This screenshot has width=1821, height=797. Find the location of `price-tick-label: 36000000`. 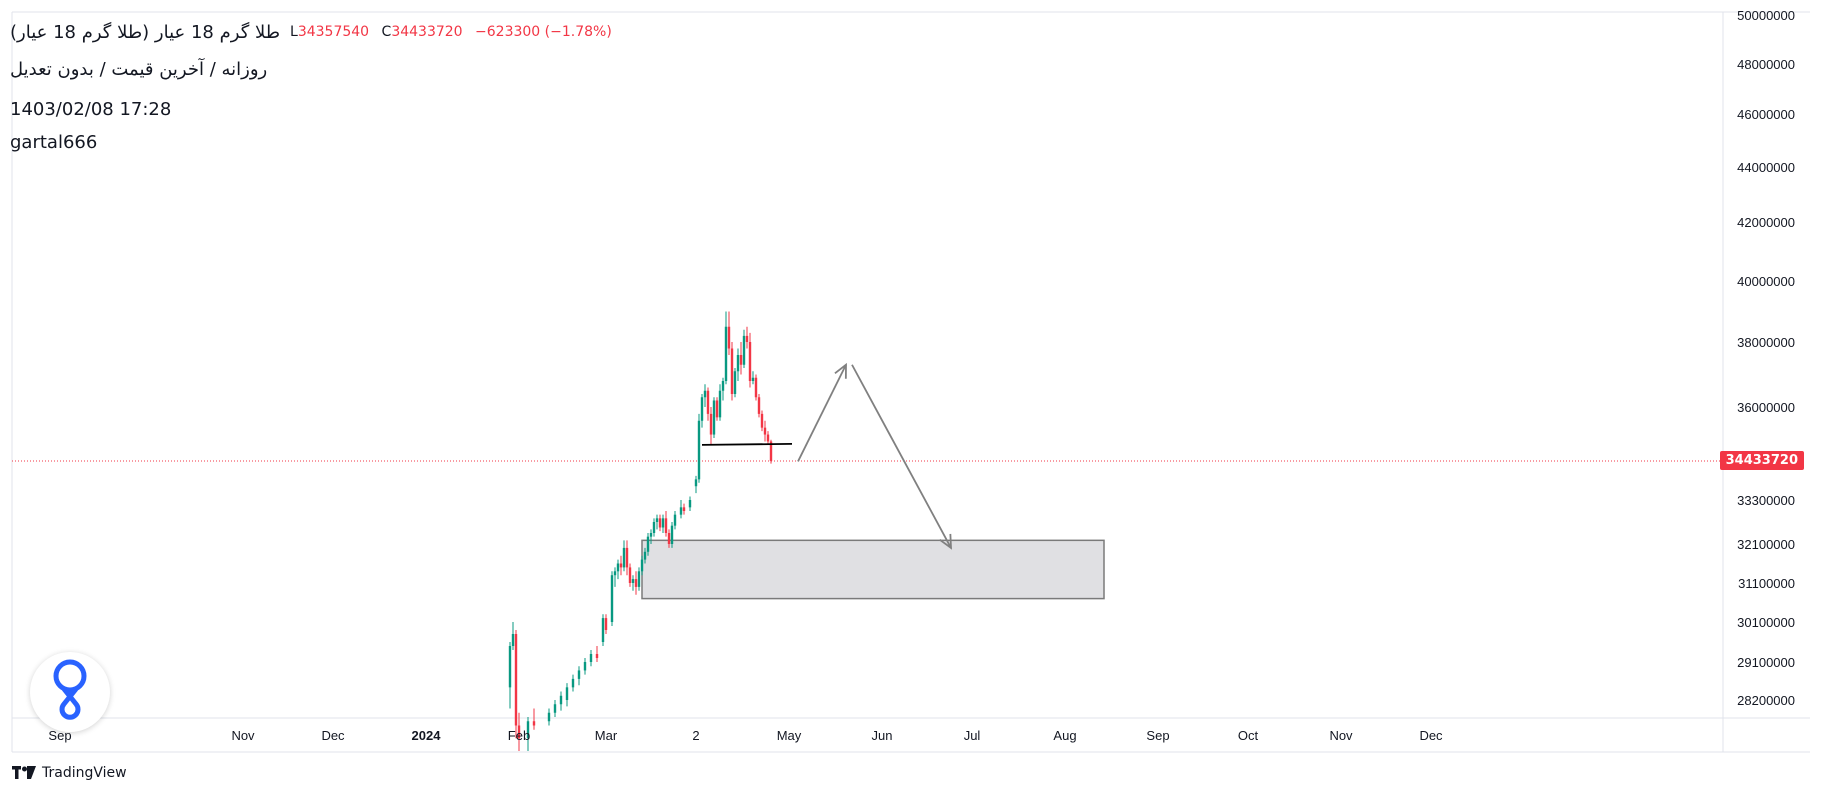

price-tick-label: 36000000 is located at coordinates (1766, 407).